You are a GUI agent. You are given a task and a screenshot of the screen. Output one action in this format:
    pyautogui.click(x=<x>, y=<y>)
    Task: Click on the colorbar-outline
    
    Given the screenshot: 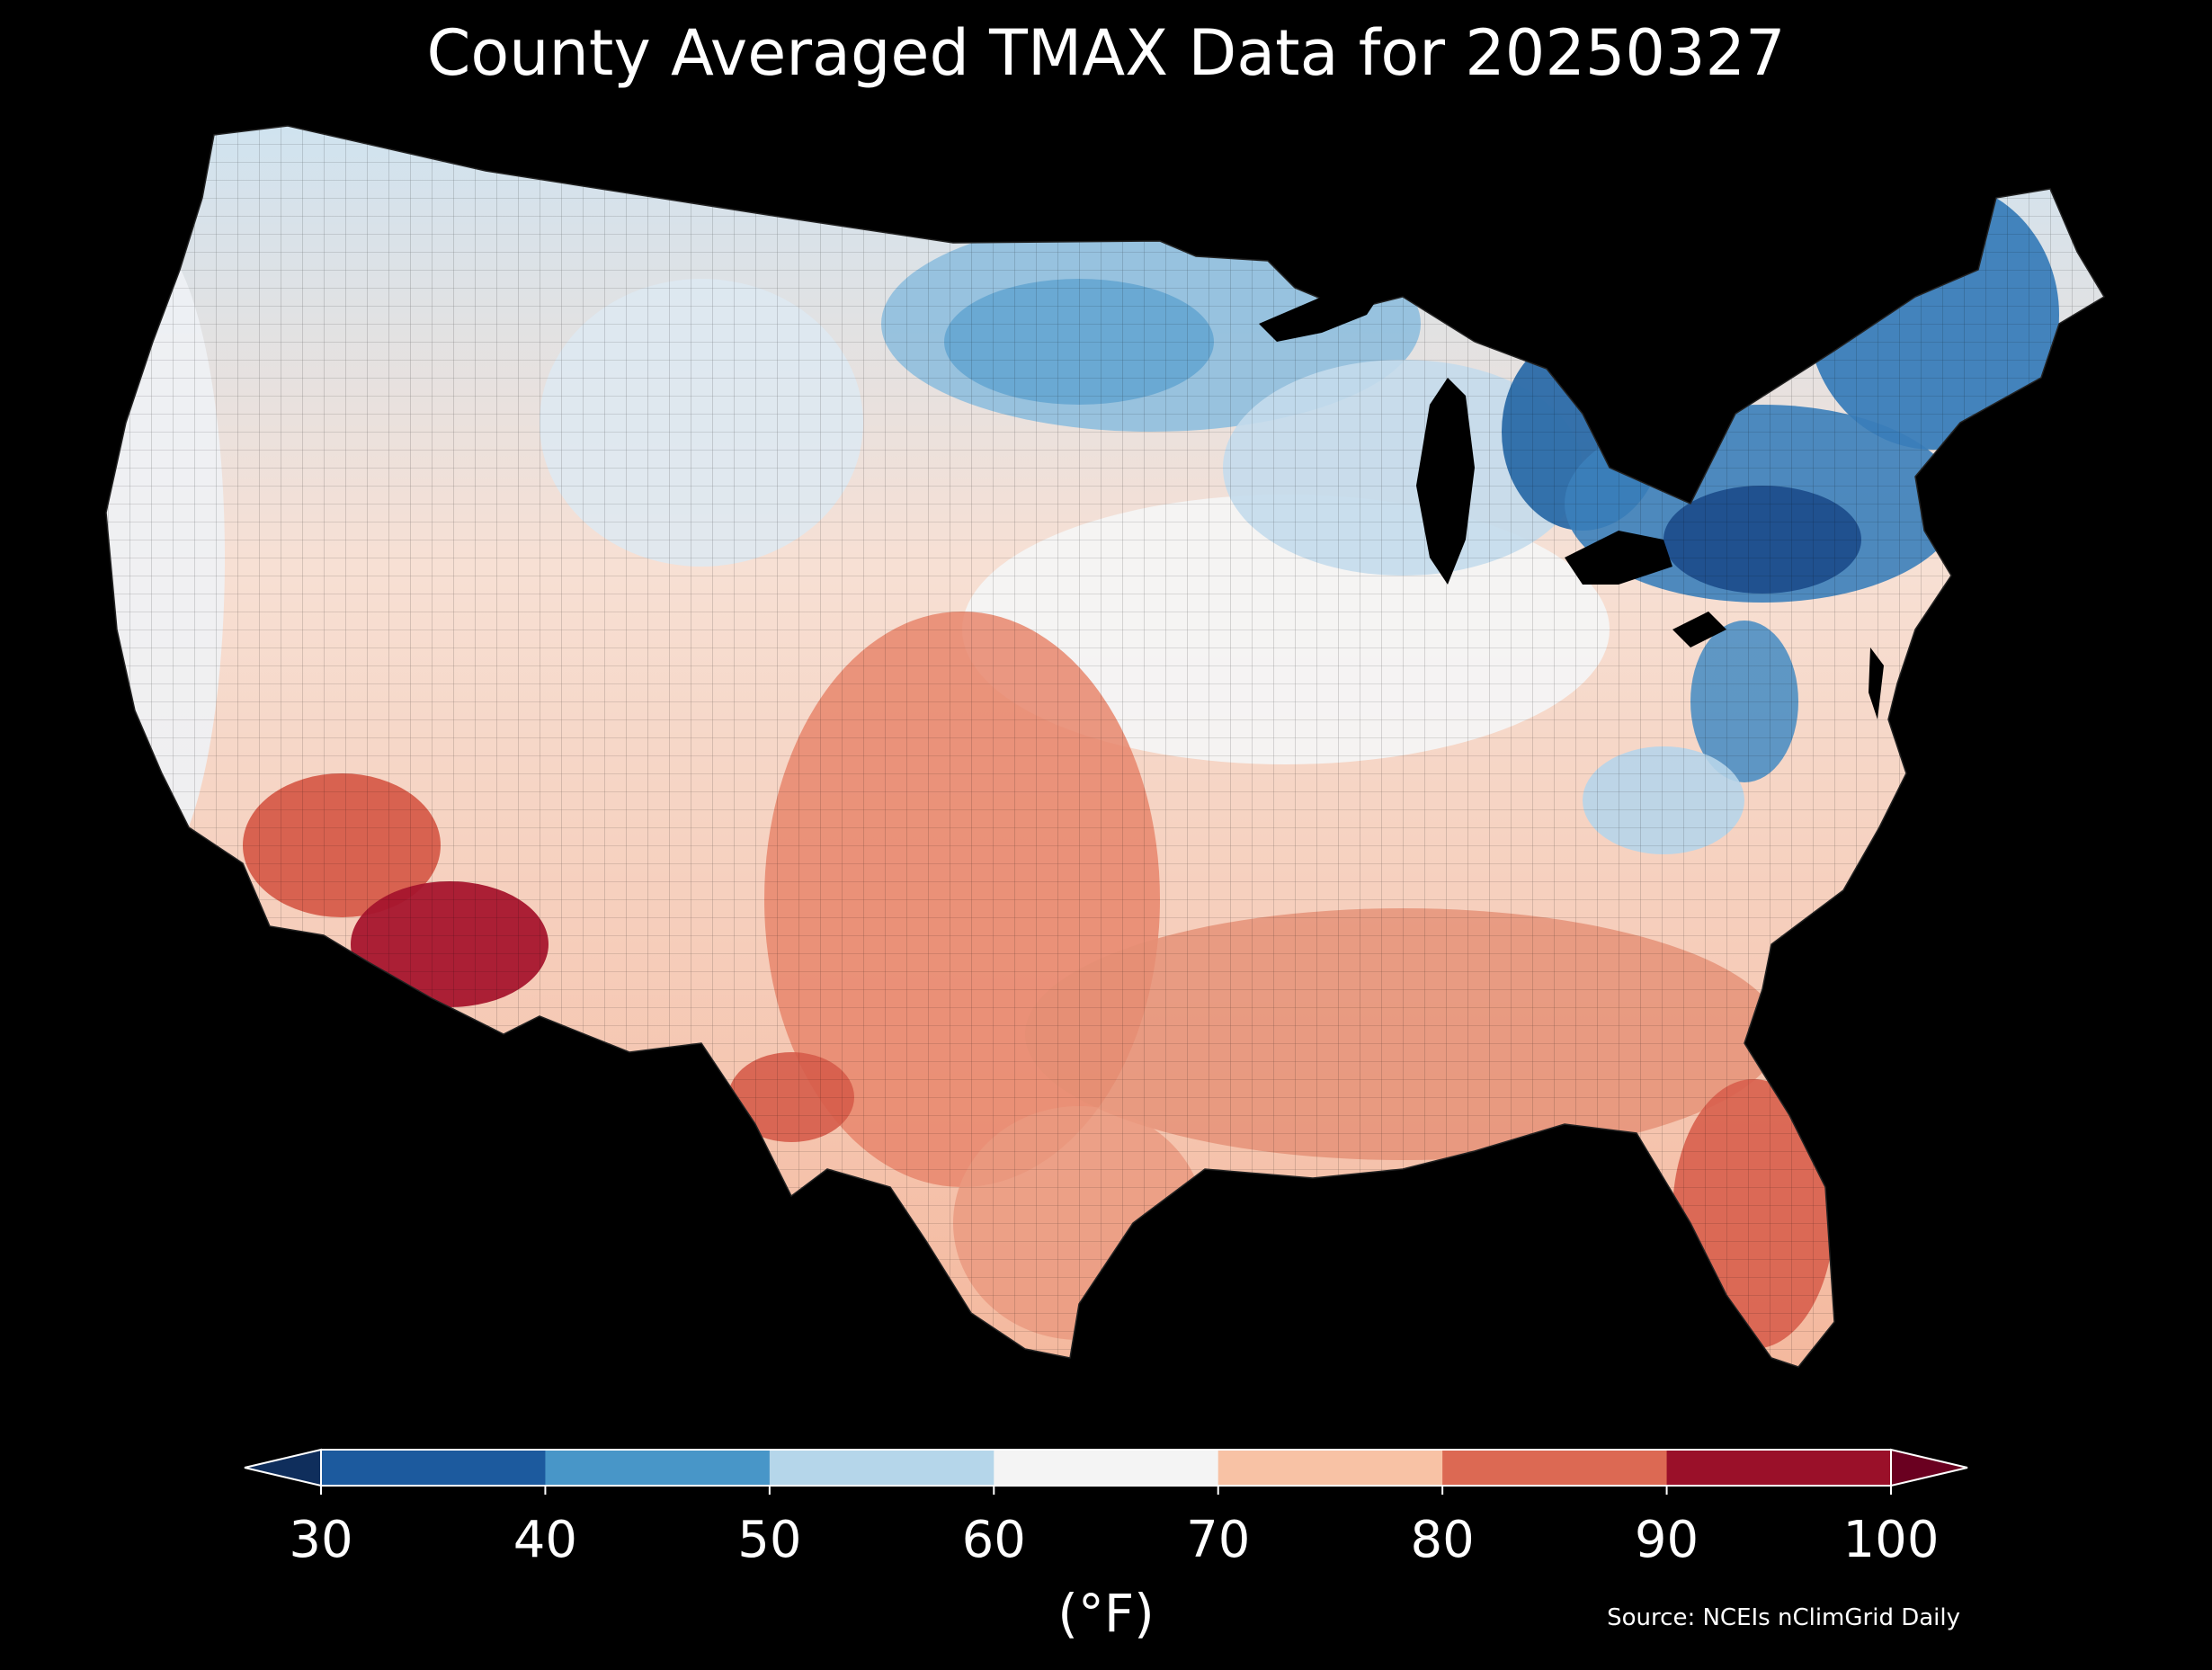 What is the action you would take?
    pyautogui.click(x=1106, y=1468)
    